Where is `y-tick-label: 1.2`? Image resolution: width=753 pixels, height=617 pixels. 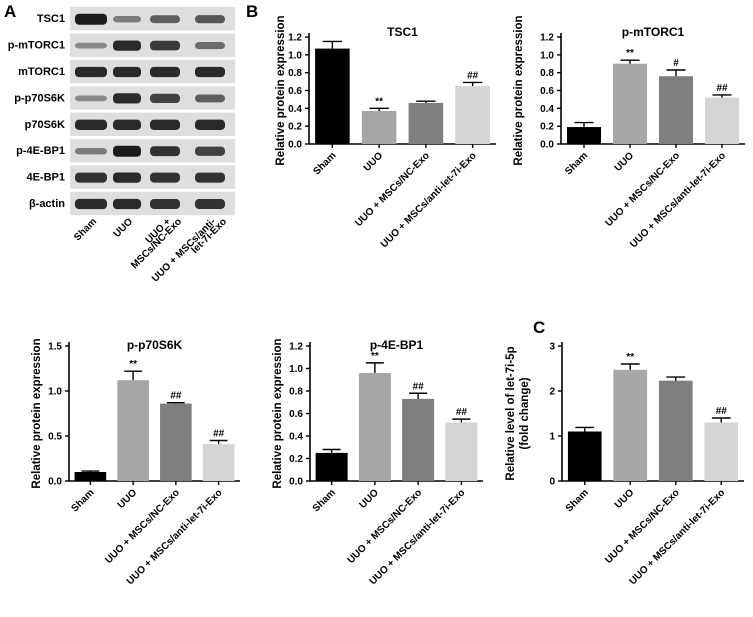 y-tick-label: 1.2 is located at coordinates (295, 38).